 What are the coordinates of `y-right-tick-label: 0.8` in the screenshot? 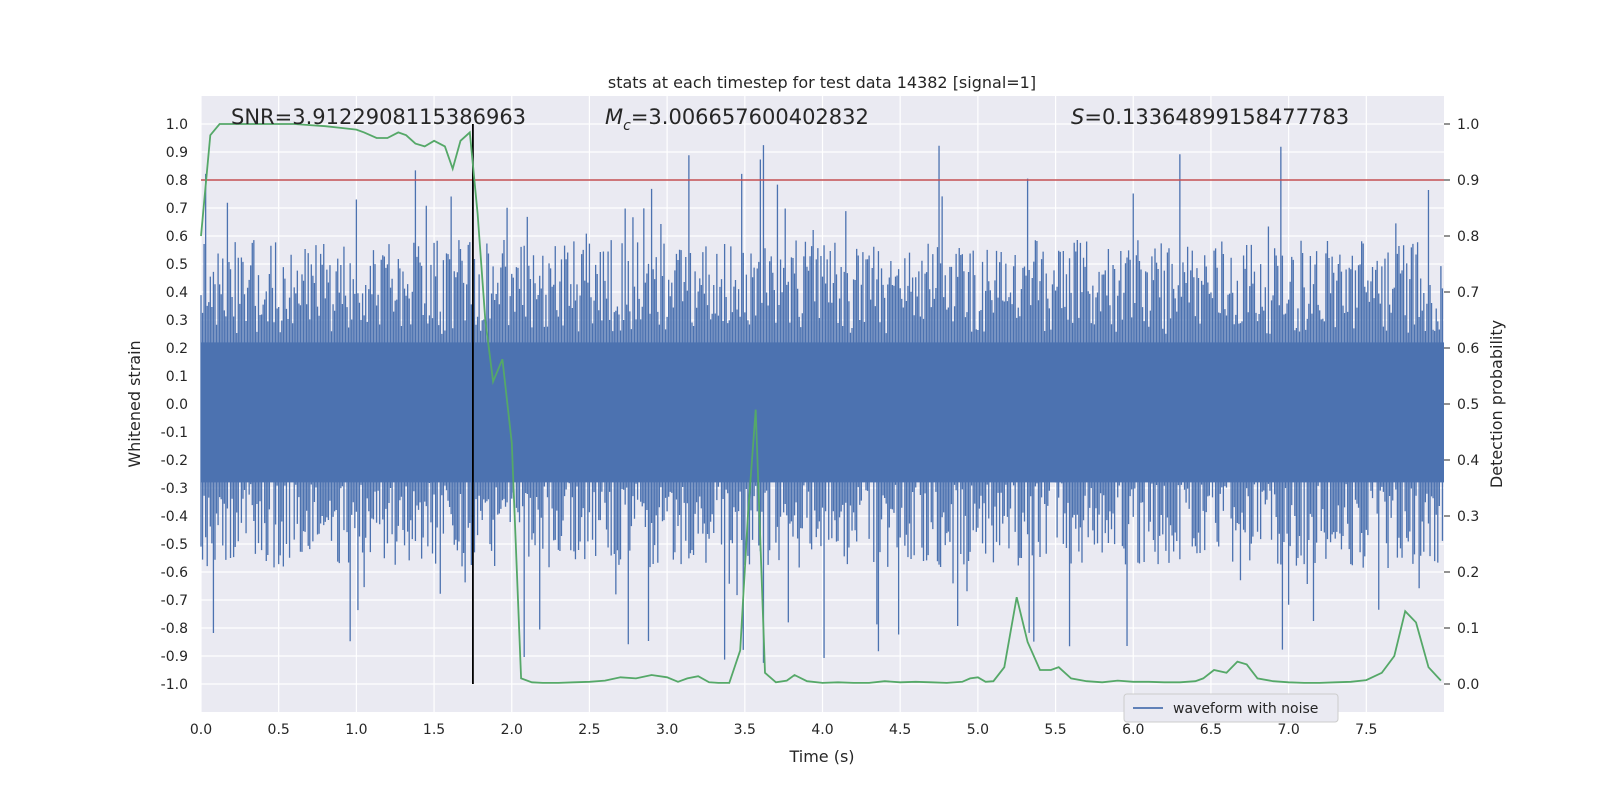 It's located at (1468, 237).